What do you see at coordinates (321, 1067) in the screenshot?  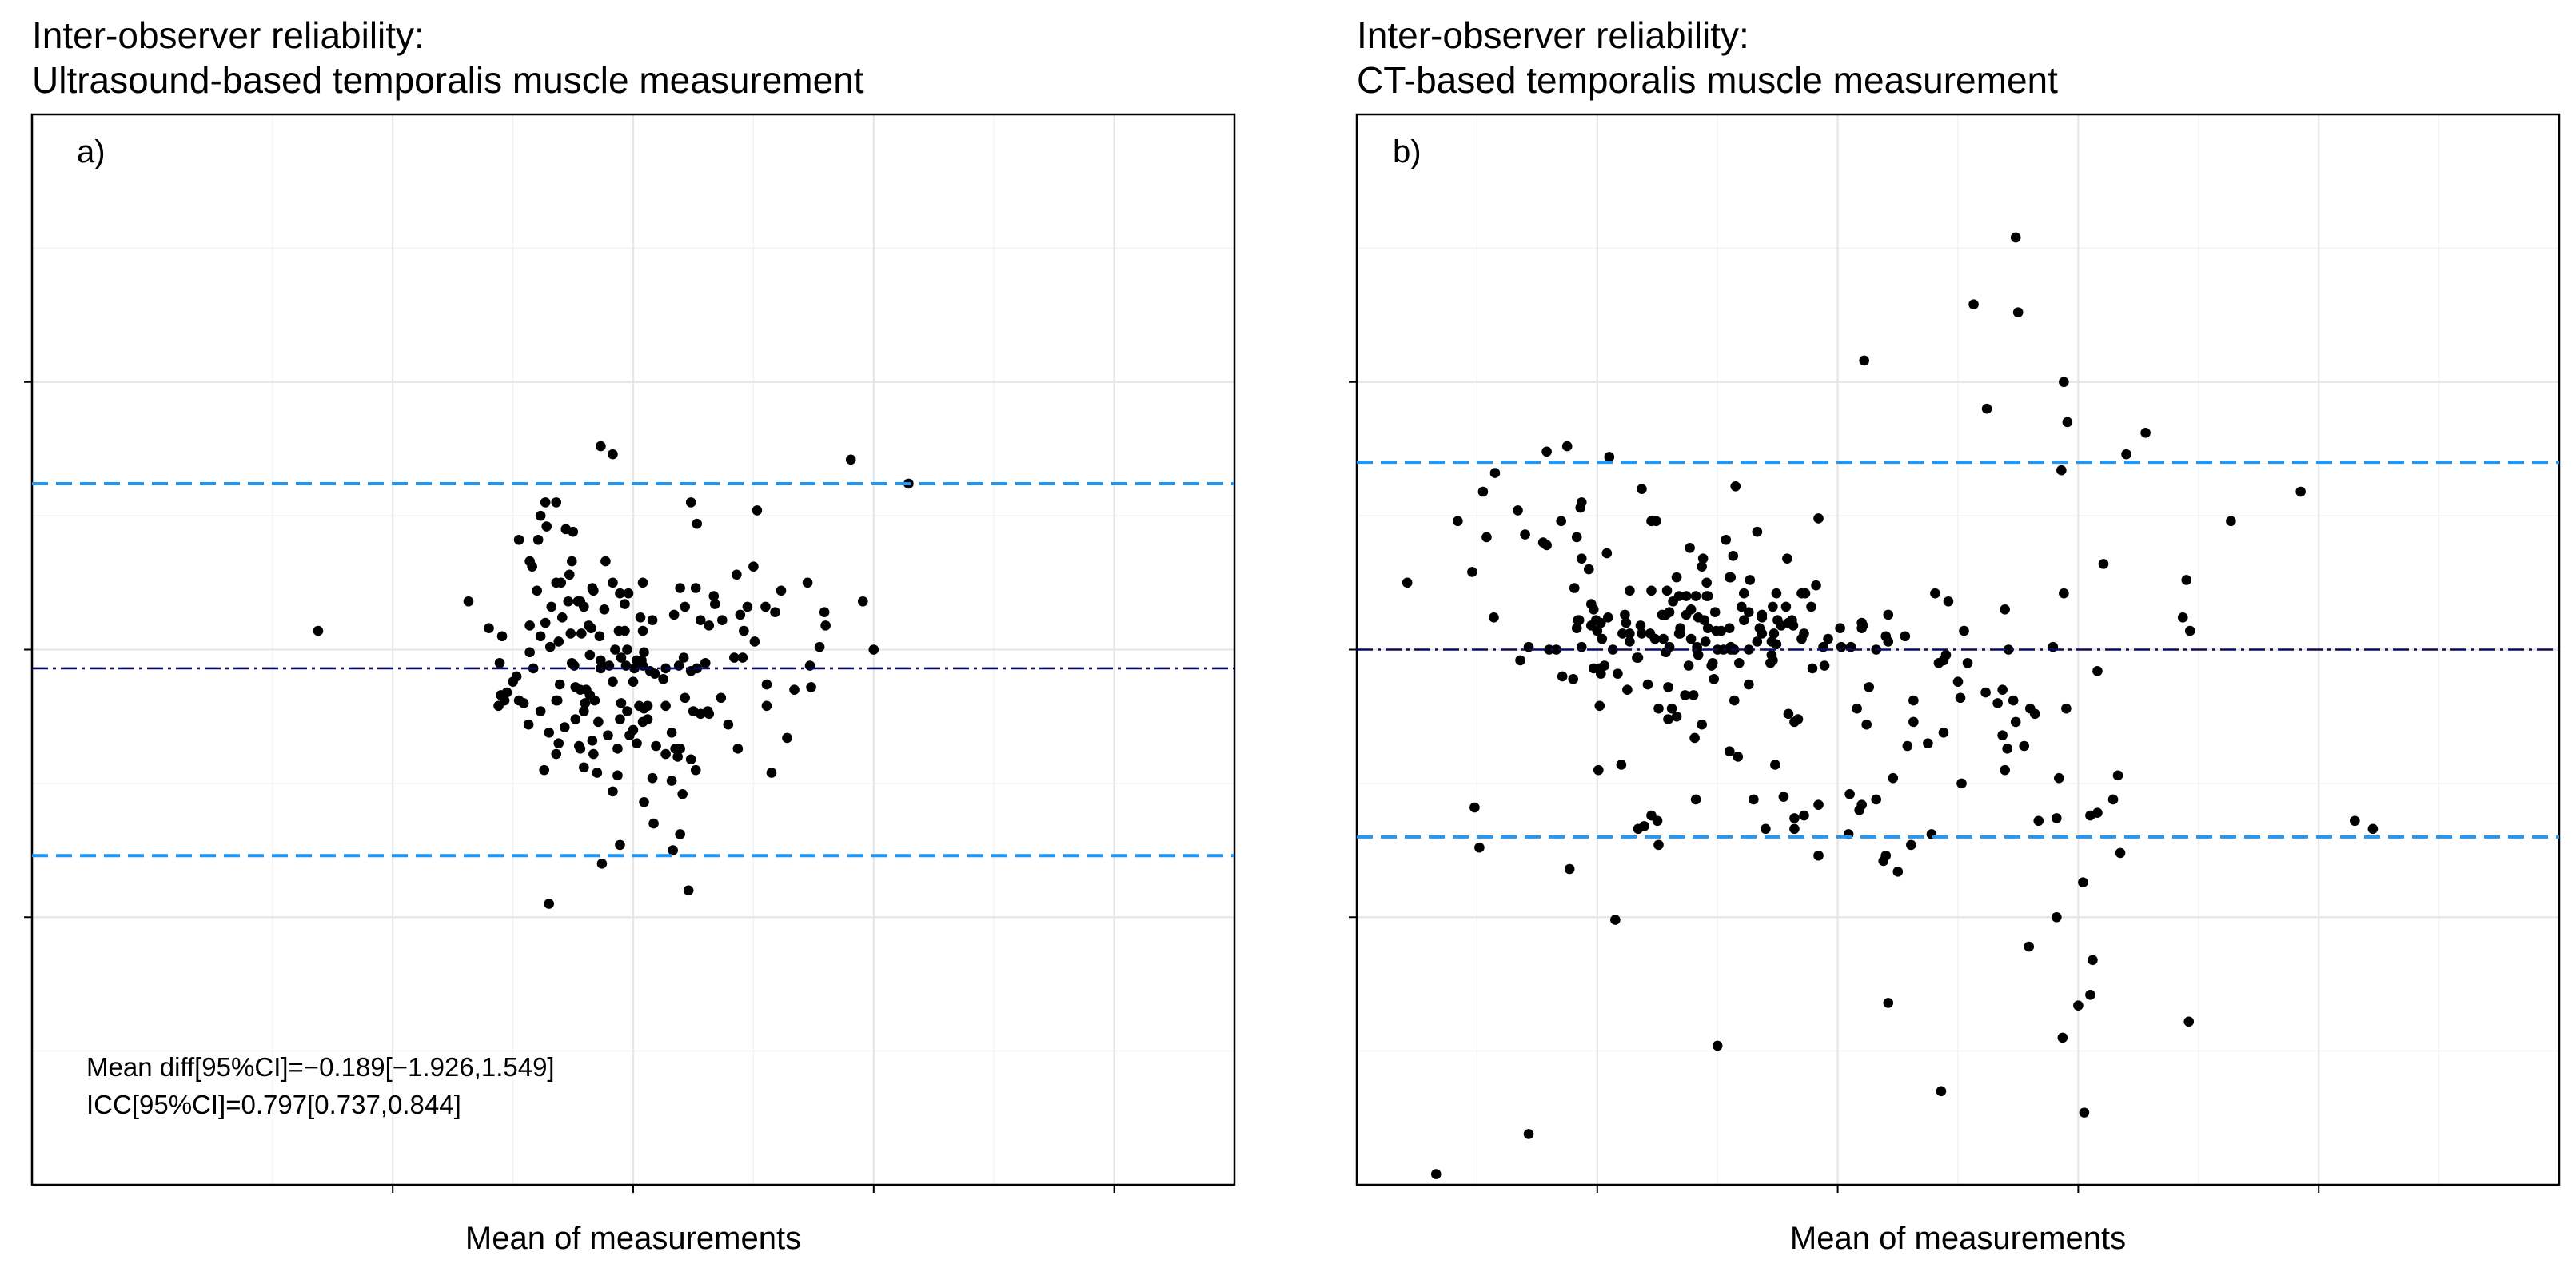 I see `panel-a-mean-diff-annotation: Mean diff[95%CI]=−0.189[−1.926,1.549]` at bounding box center [321, 1067].